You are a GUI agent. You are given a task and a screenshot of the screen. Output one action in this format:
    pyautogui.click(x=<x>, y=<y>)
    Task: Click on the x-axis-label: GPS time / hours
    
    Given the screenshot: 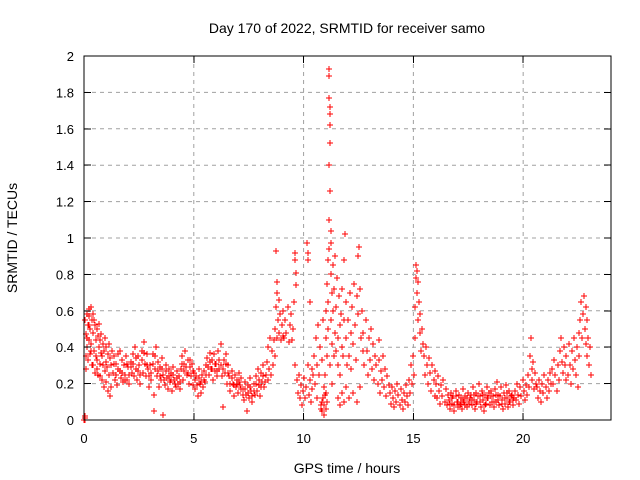 What is the action you would take?
    pyautogui.click(x=347, y=468)
    